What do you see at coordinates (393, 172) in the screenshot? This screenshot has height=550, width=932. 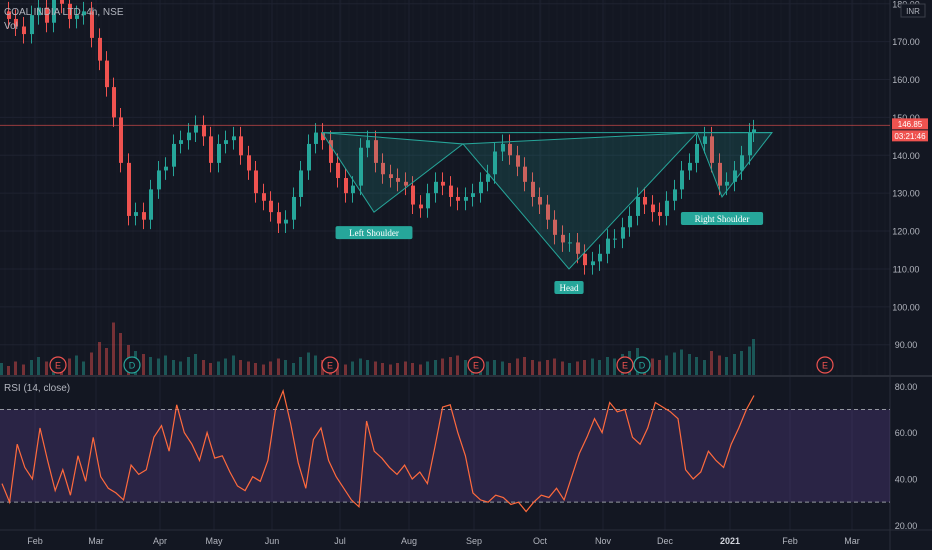 I see `pattern-left-shoulder` at bounding box center [393, 172].